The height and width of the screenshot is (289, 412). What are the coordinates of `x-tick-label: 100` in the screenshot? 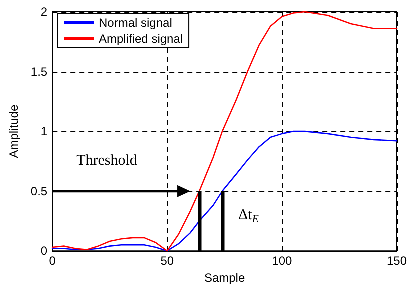 It's located at (282, 261).